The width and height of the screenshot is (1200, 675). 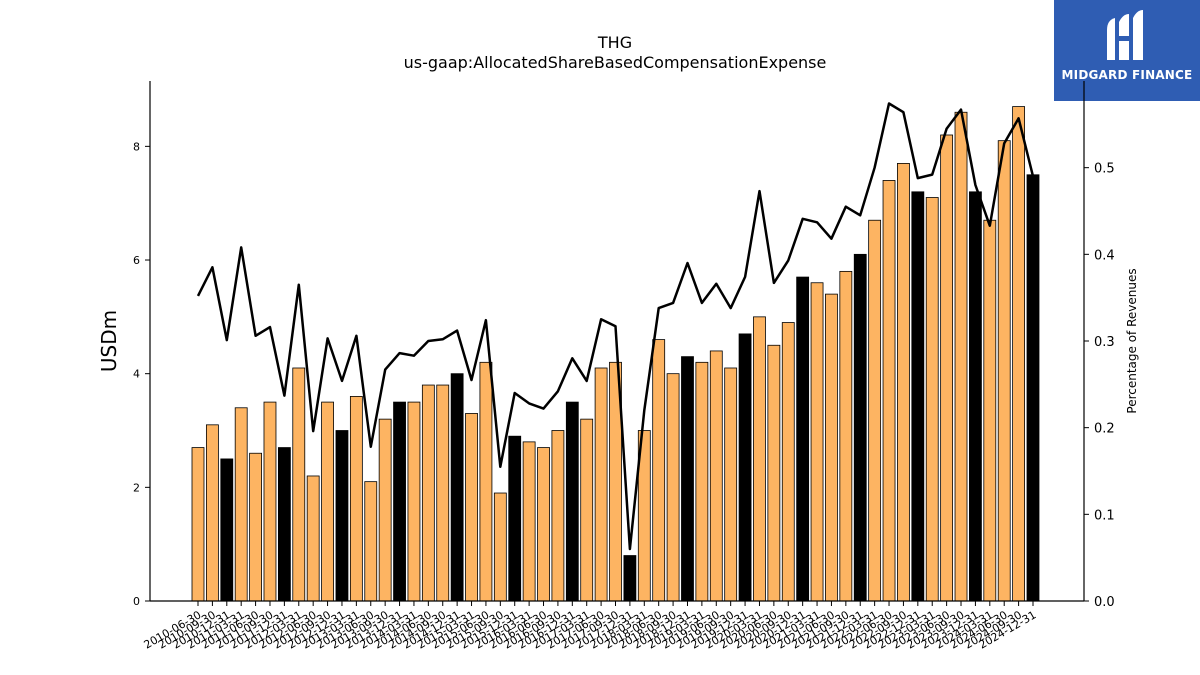 I want to click on brand-logo: MIDGARD FINANCE, so click(x=1127, y=50).